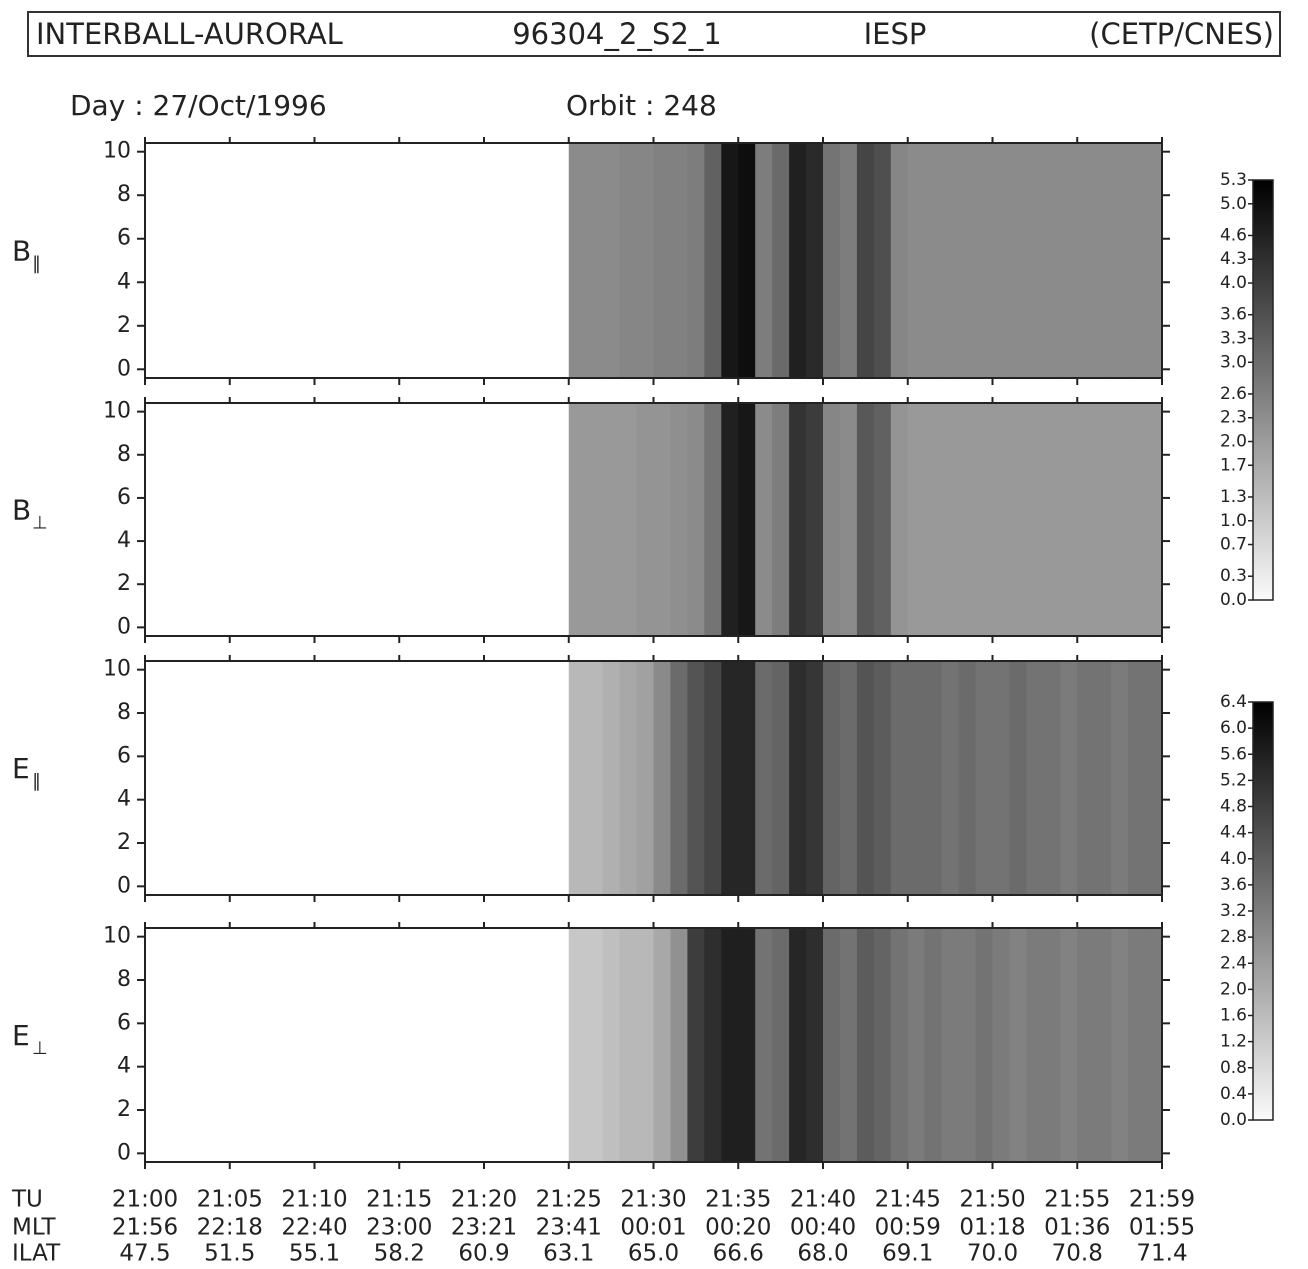  What do you see at coordinates (314, 1200) in the screenshot?
I see `time-tick-label: 21:10` at bounding box center [314, 1200].